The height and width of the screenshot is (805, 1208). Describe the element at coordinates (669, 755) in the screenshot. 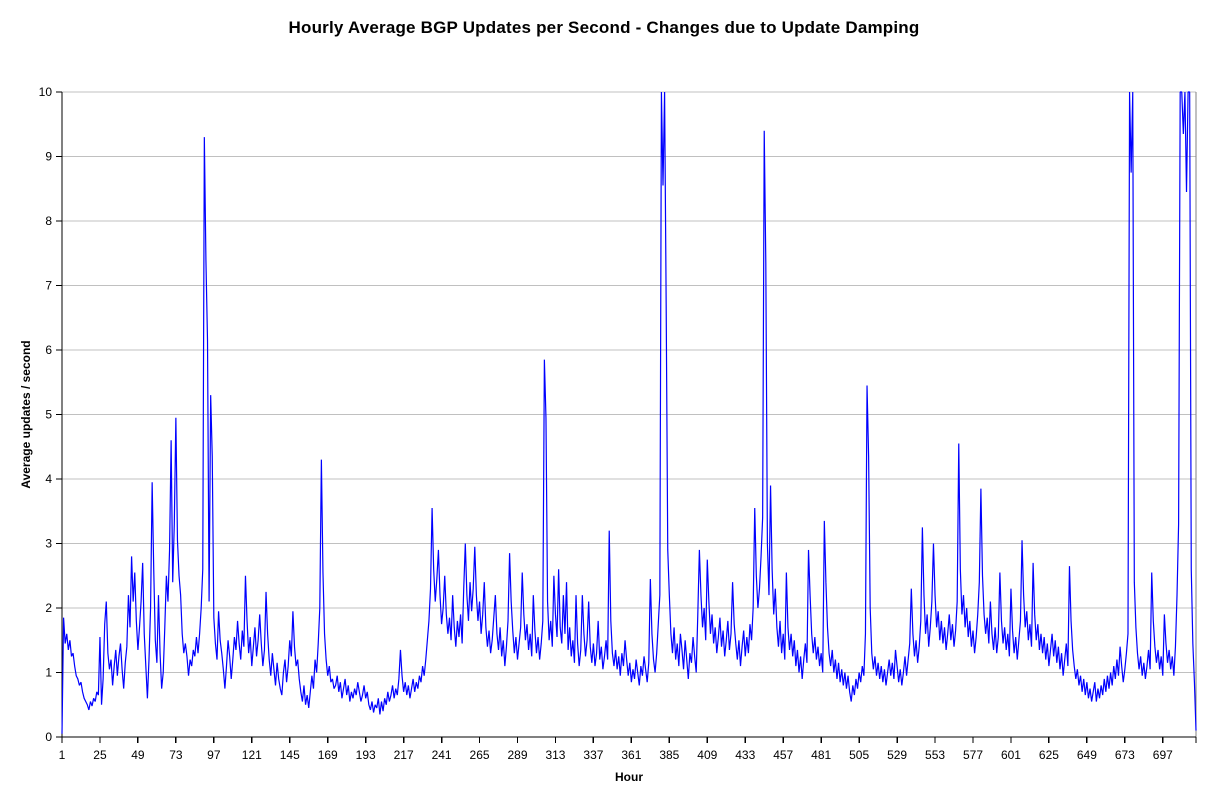

I see `x-tick-label: 385` at that location.